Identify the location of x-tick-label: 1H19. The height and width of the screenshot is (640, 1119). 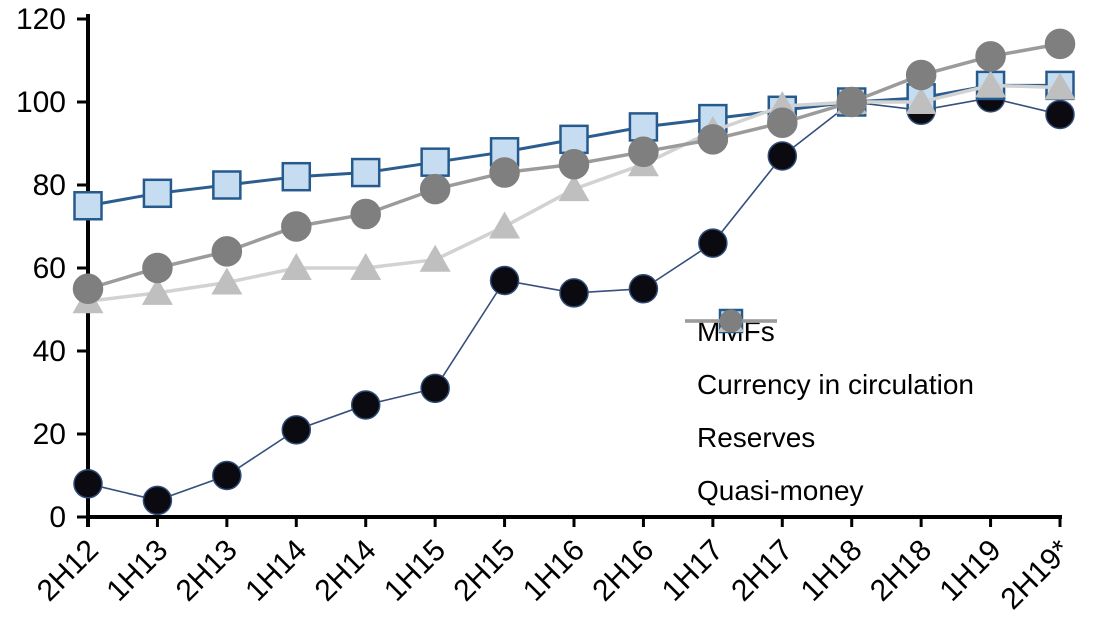
(970, 571).